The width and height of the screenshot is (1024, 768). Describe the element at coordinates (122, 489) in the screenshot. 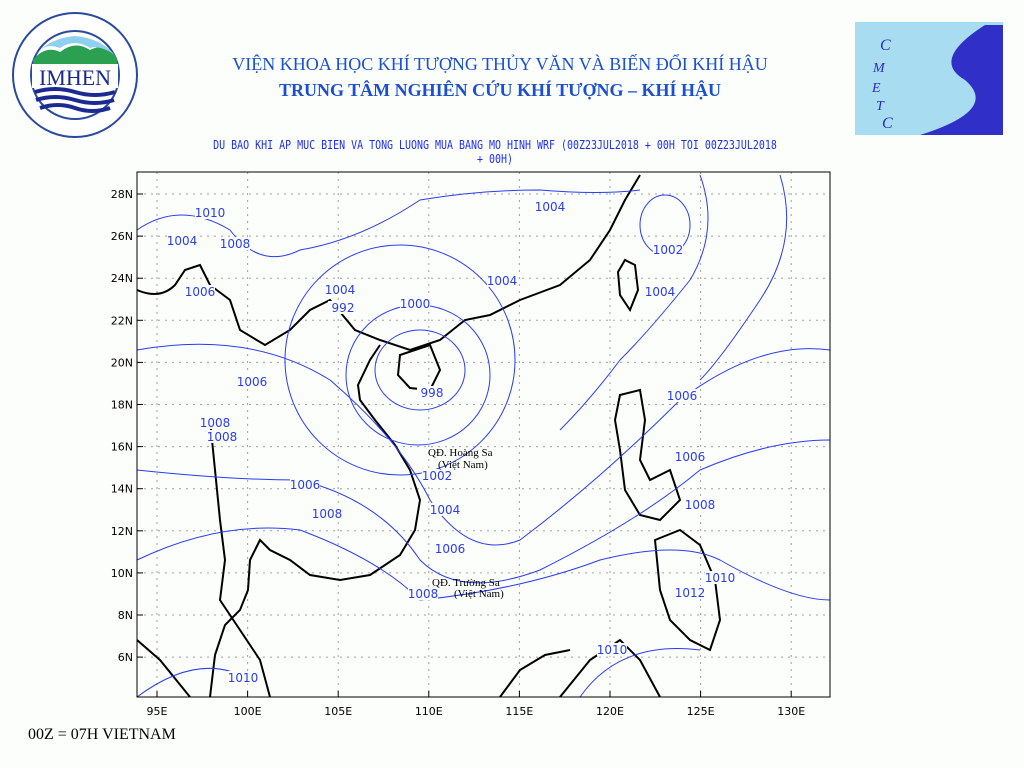

I see `lat-tick-label: 14N` at that location.